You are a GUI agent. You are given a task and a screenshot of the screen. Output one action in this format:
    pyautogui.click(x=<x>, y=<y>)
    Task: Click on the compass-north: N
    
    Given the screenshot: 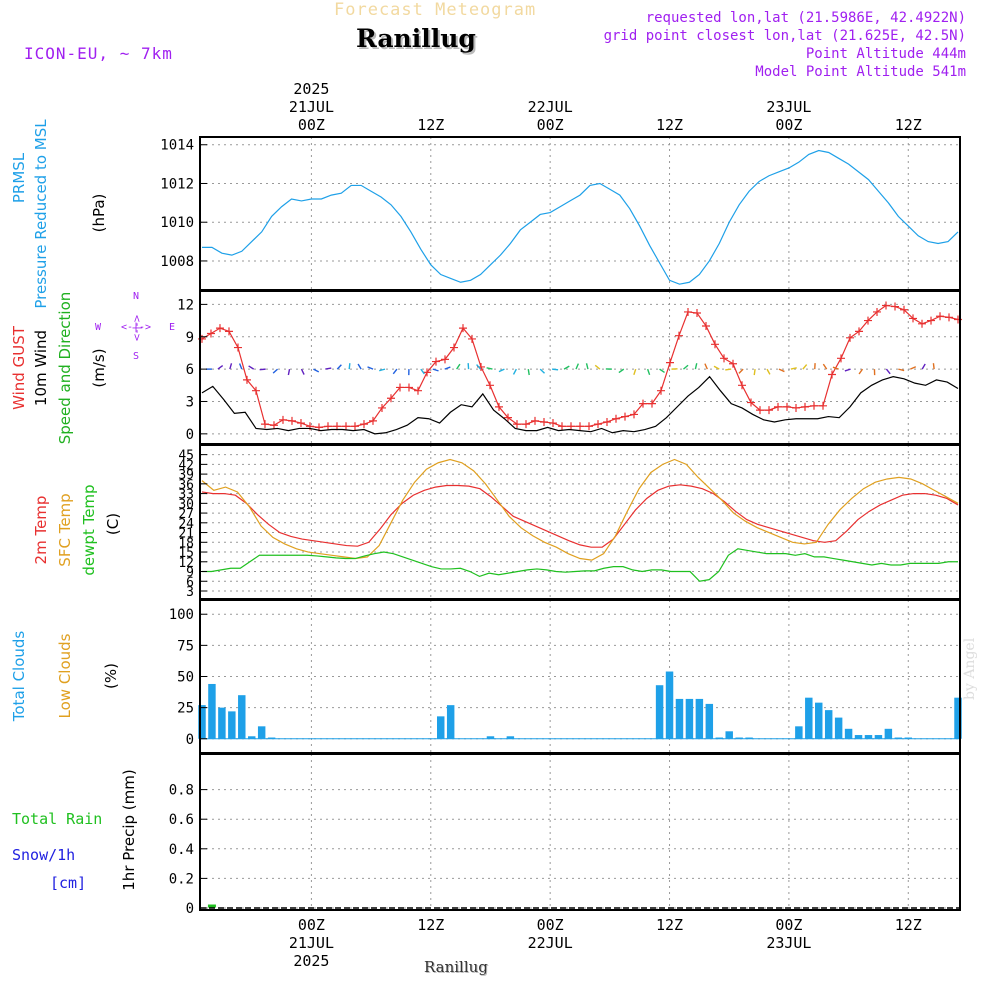 What is the action you would take?
    pyautogui.click(x=136, y=296)
    